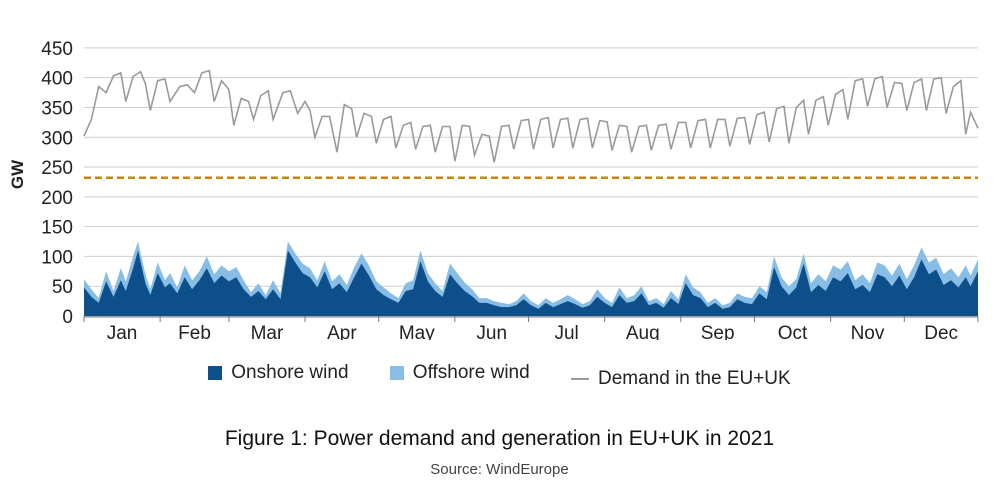  What do you see at coordinates (868, 331) in the screenshot?
I see `x-tick-label-nov: Nov` at bounding box center [868, 331].